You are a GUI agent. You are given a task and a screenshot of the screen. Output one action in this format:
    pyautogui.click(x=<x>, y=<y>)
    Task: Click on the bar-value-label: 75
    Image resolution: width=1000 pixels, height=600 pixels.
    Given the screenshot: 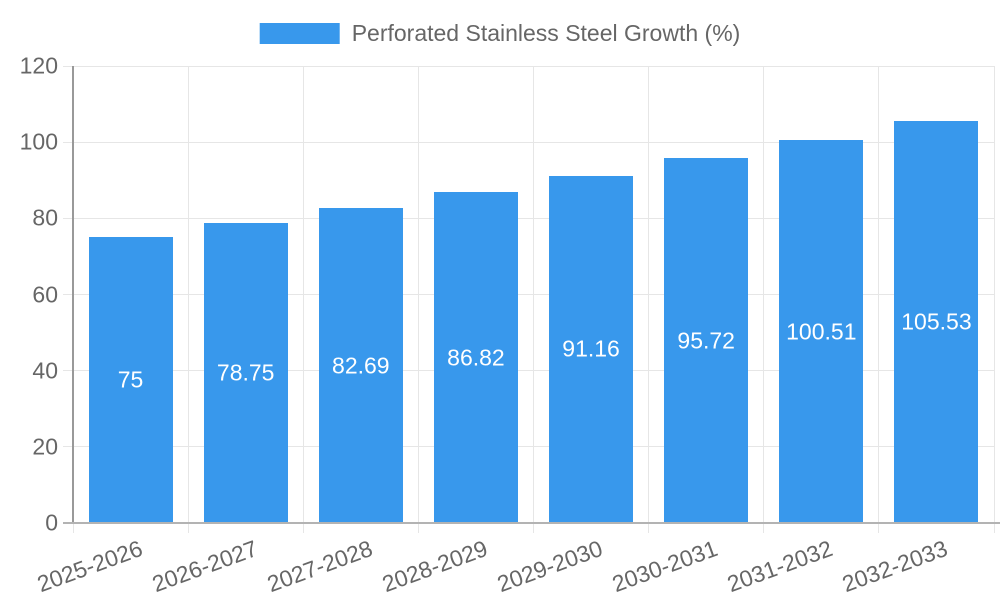 What is the action you would take?
    pyautogui.click(x=130, y=379)
    